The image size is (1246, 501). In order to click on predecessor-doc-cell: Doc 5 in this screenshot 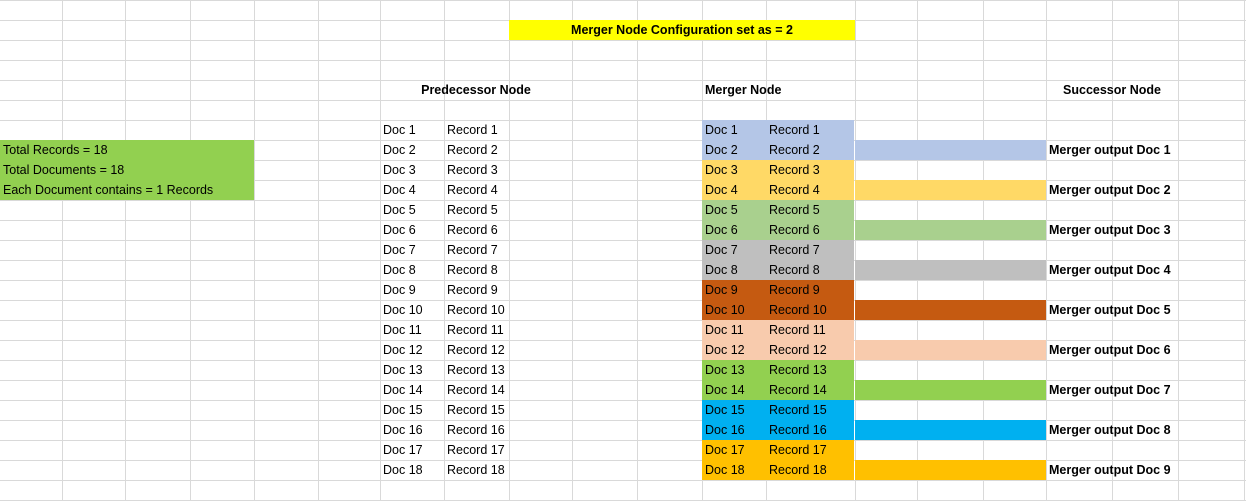, I will do `click(399, 210)`.